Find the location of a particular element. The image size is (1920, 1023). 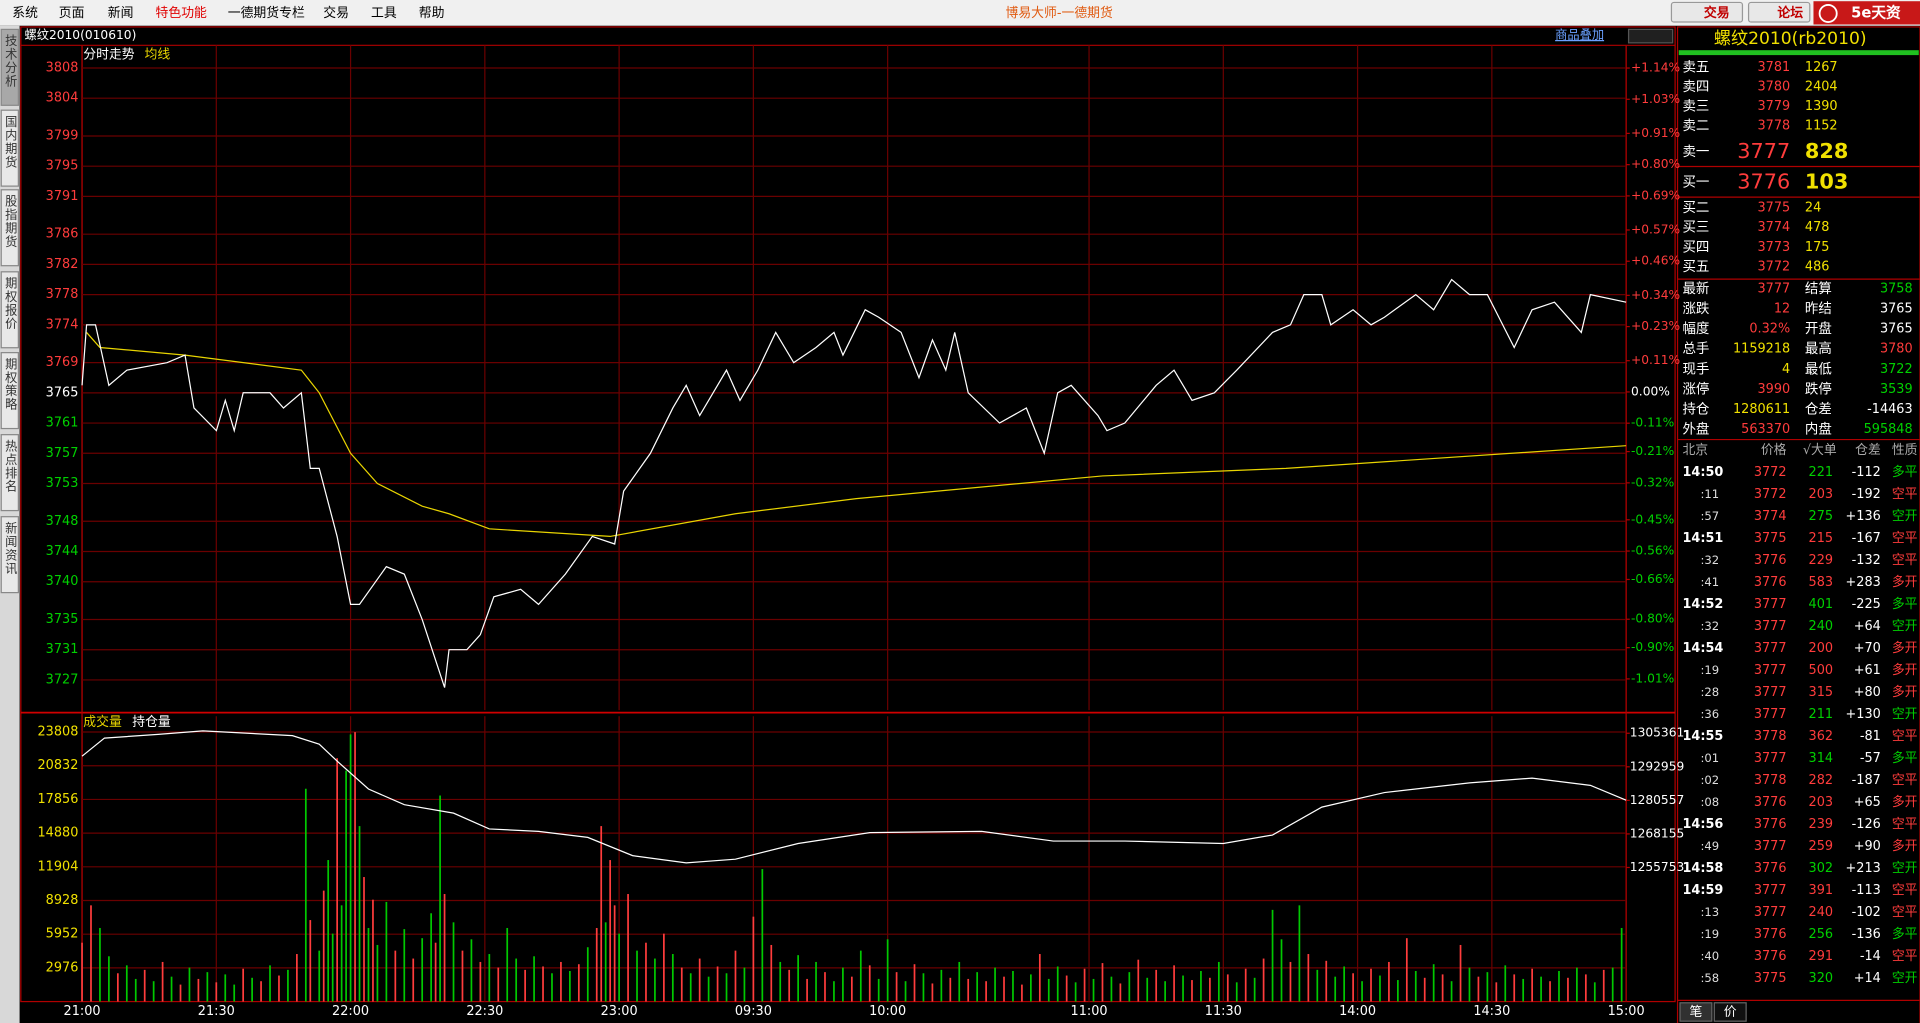

top-button: 交易 is located at coordinates (1717, 13).